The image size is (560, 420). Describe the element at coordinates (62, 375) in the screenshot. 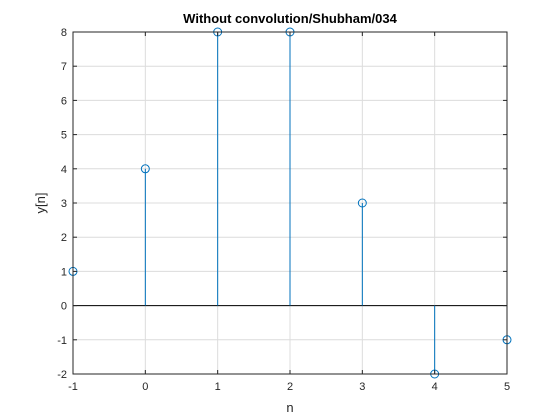

I see `y-tick-label: -2` at that location.